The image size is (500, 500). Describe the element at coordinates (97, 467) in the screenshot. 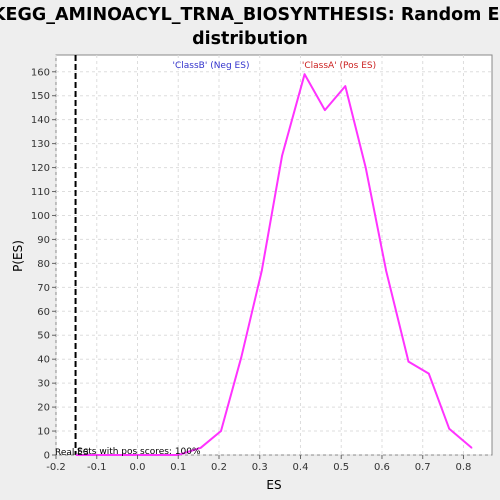

I see `x-tick-label: -0.1` at that location.